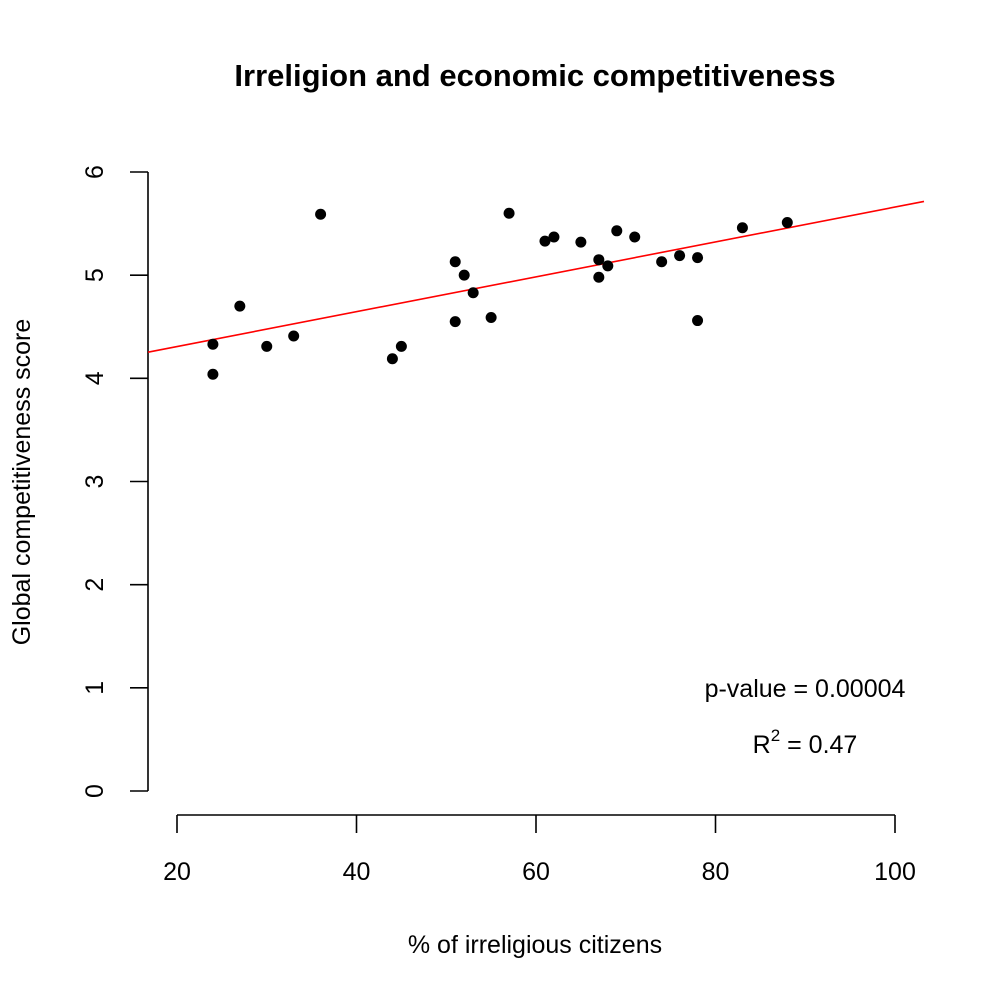 The width and height of the screenshot is (1000, 1000). I want to click on x-axis-label: % of irreligious citizens, so click(535, 945).